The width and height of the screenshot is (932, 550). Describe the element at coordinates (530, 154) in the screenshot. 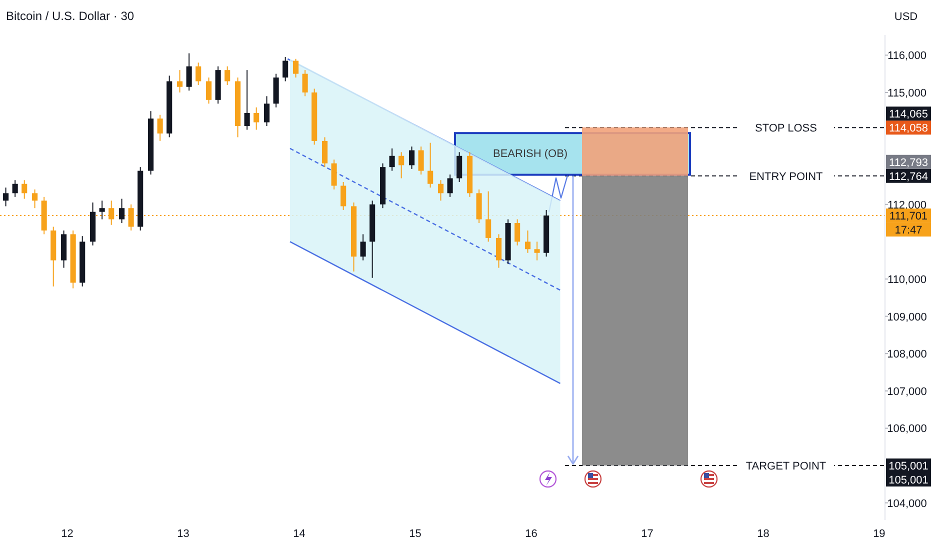

I see `band-label: BEARISH (OB)` at that location.